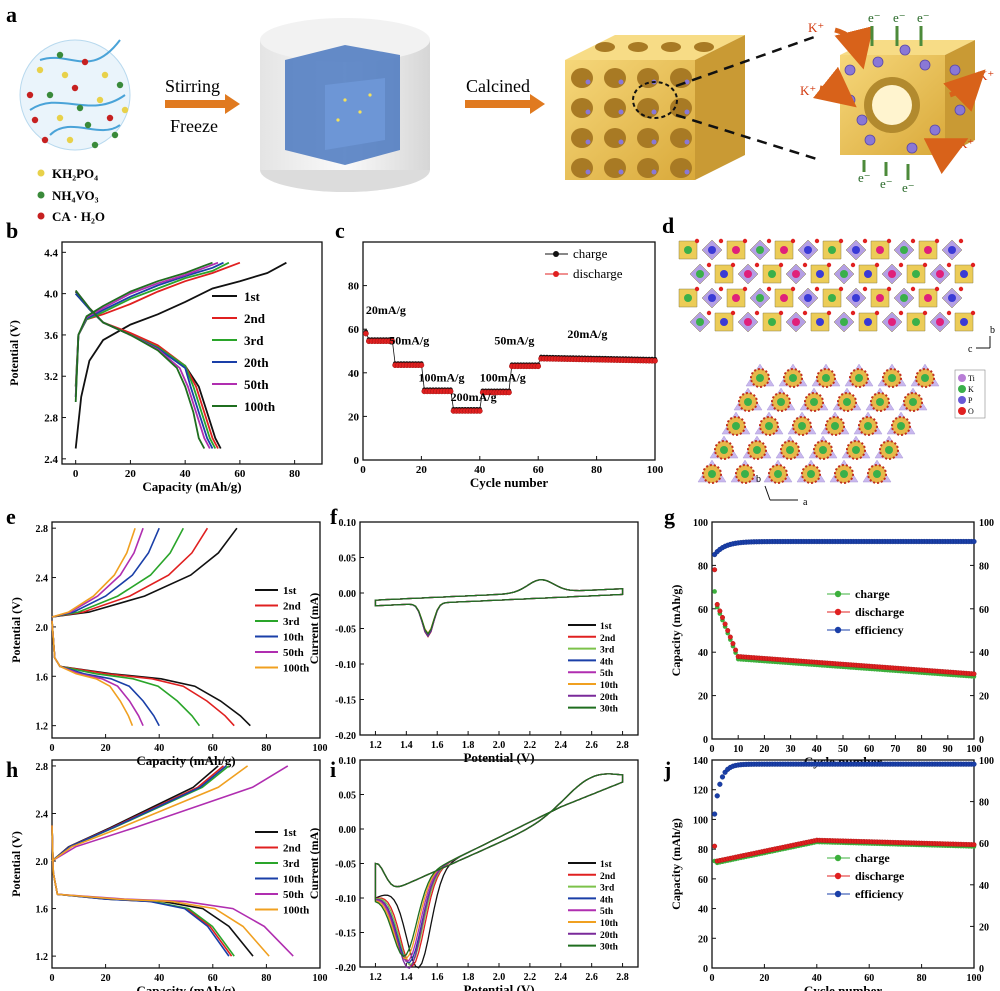 Image resolution: width=1000 pixels, height=991 pixels. I want to click on crystal-structure-top, so click(827, 285).